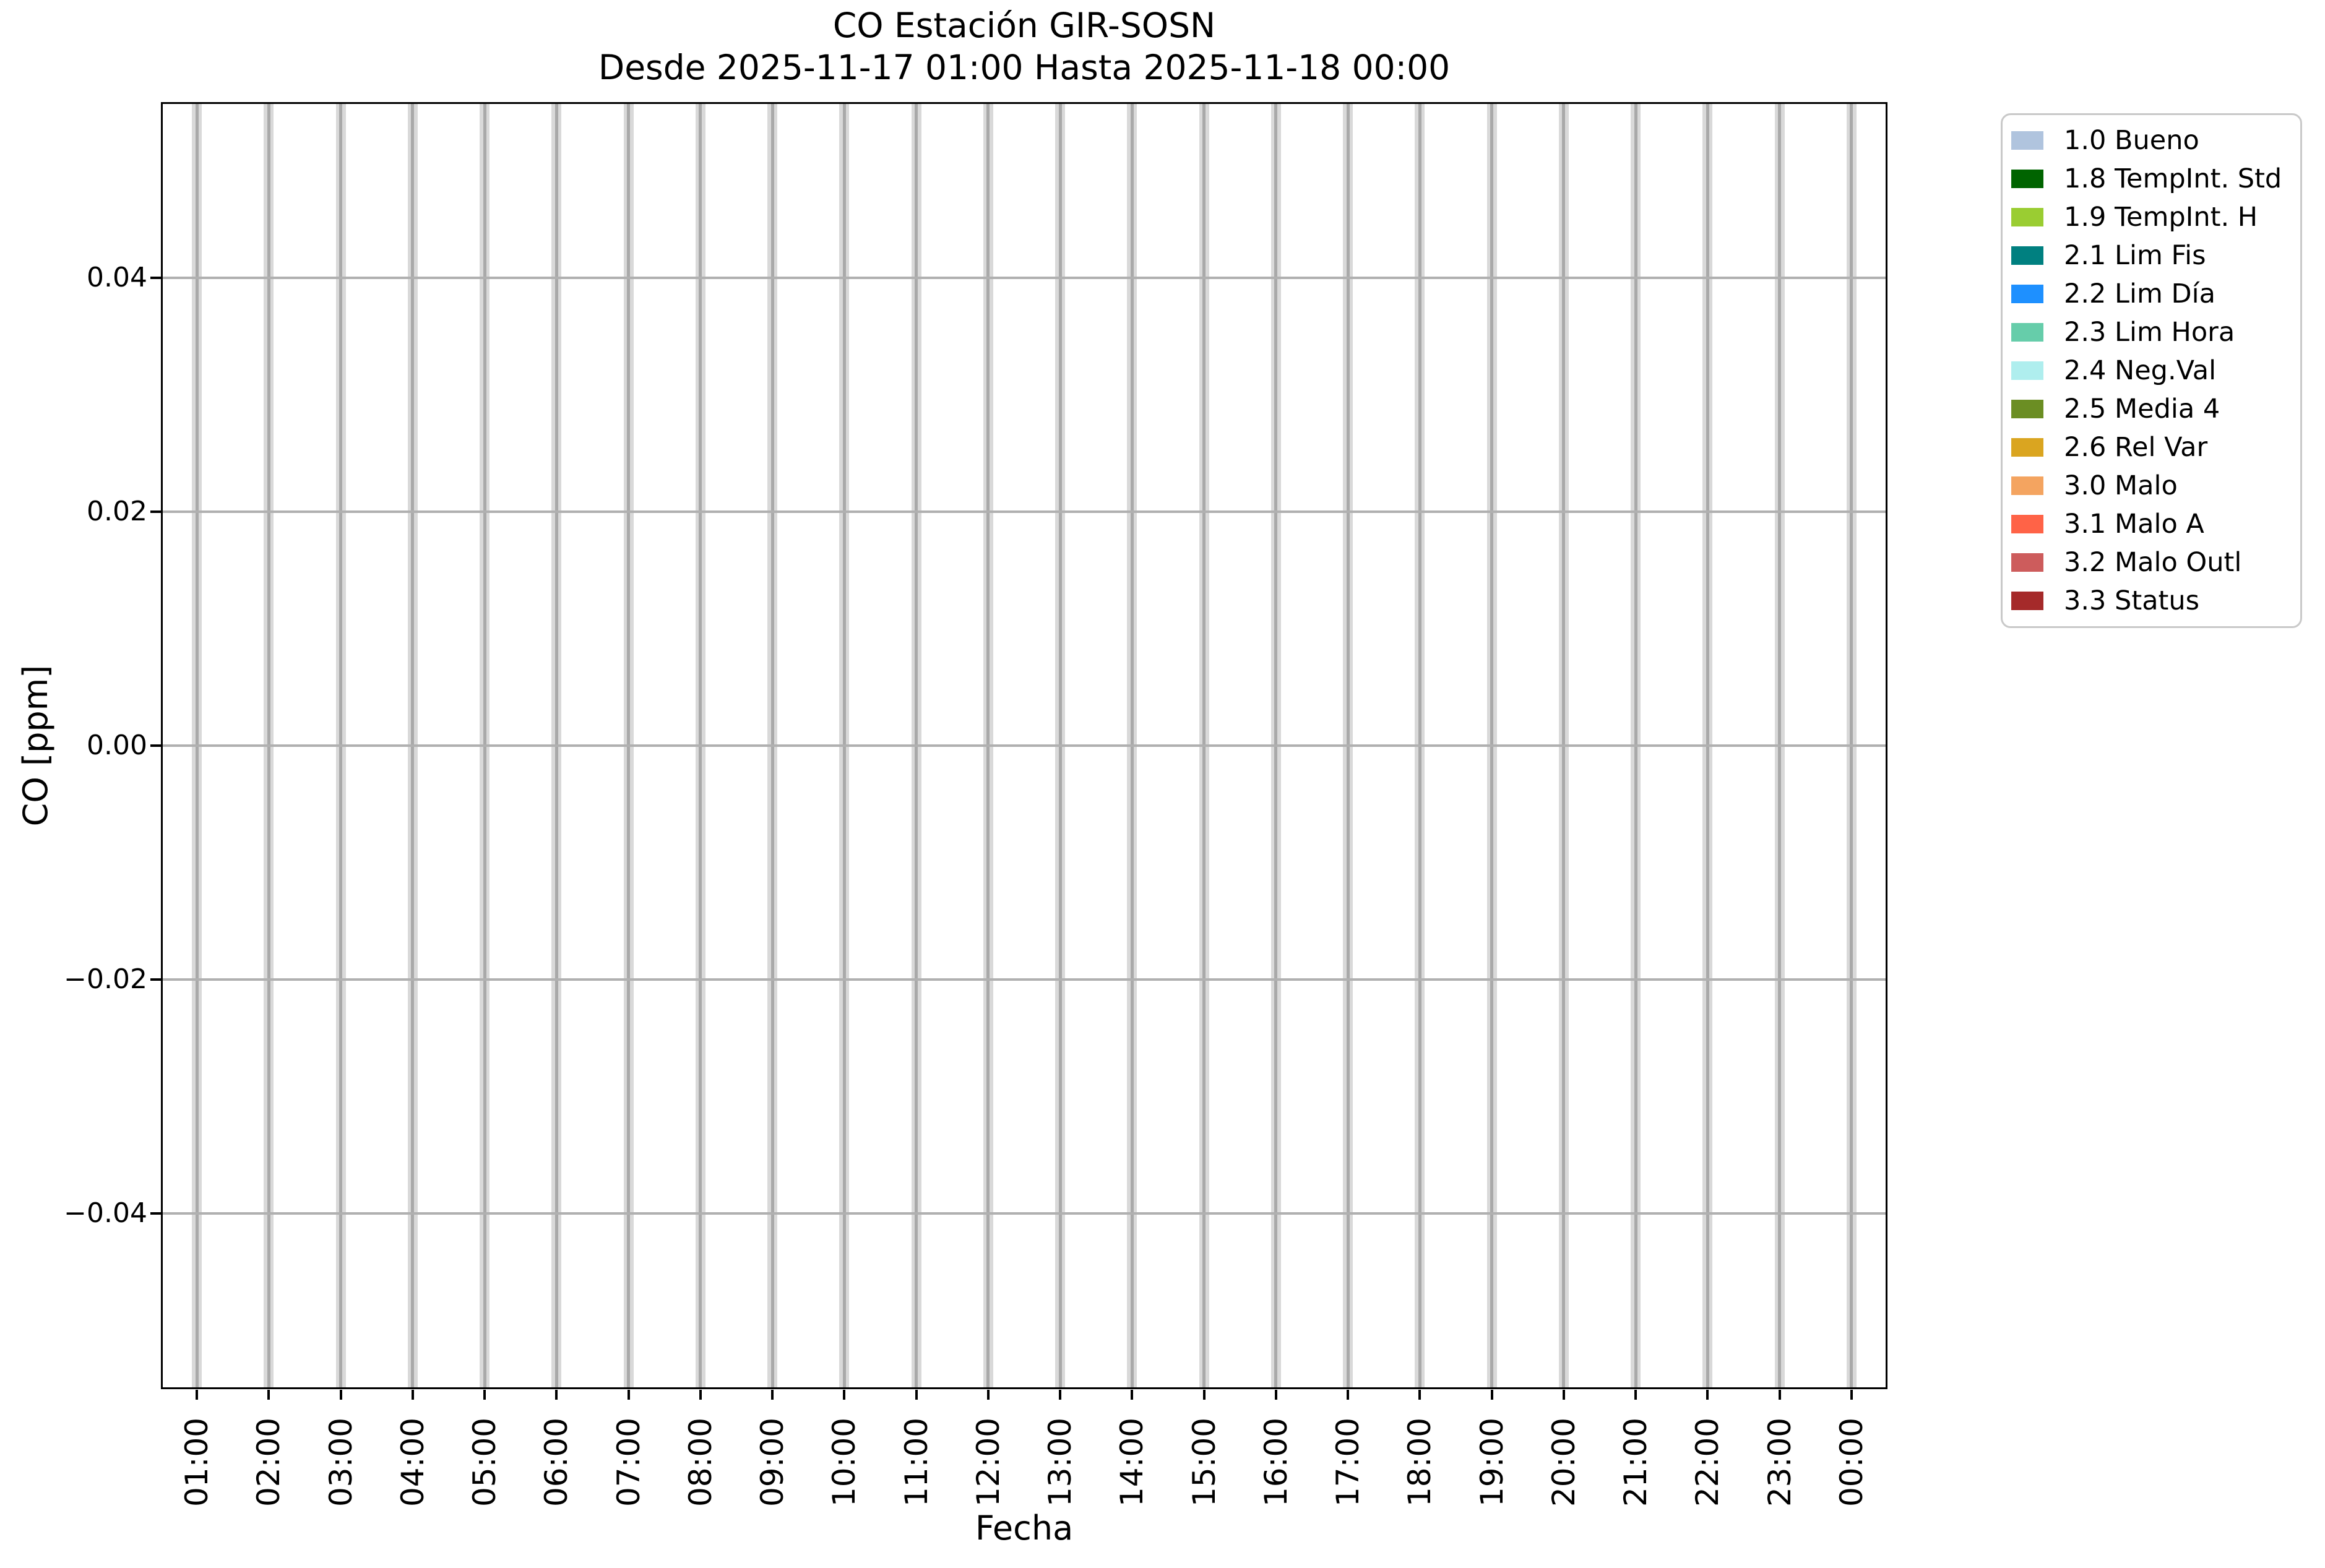 The width and height of the screenshot is (2325, 1568). I want to click on legend-item: 2.4 Neg.Val, so click(2151, 370).